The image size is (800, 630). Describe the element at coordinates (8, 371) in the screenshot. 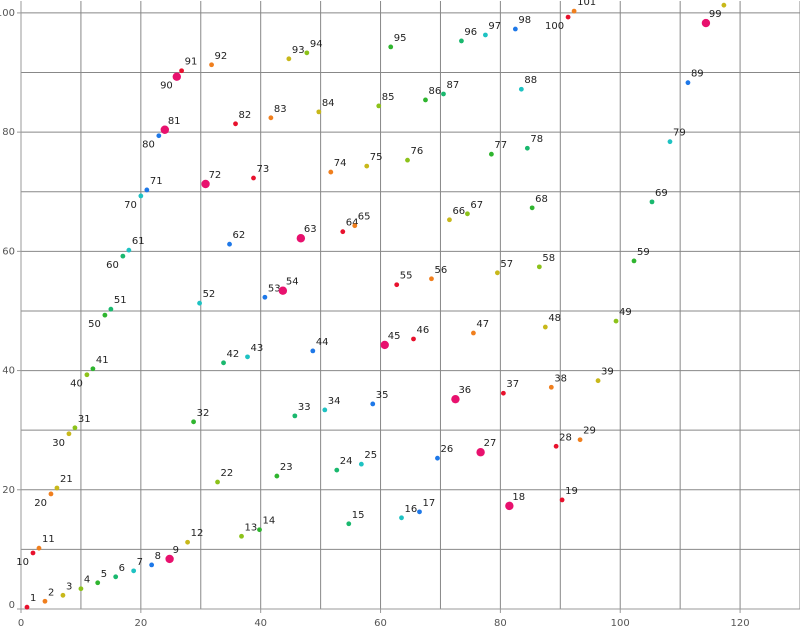

I see `y-tick-label: 40` at that location.